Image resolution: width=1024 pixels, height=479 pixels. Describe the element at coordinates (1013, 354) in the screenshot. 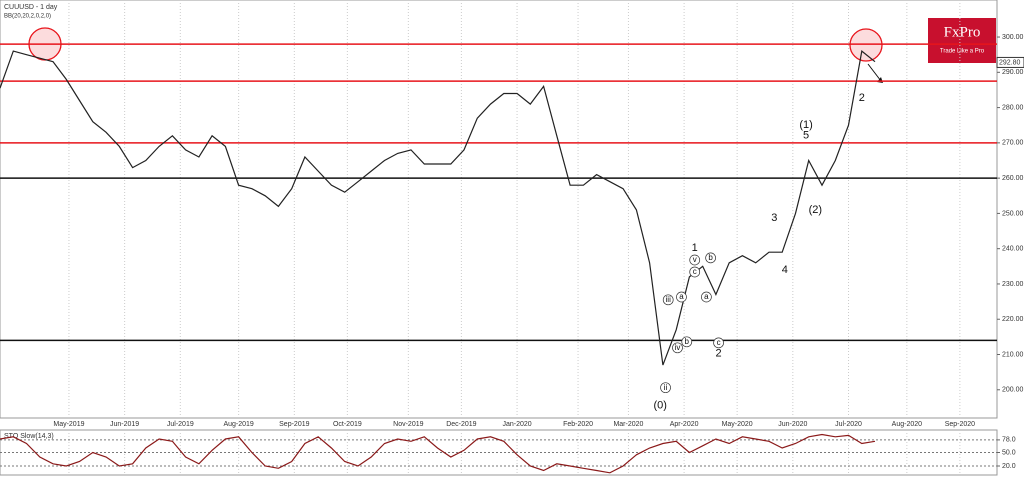

I see `y-tick-label: 210.00` at that location.